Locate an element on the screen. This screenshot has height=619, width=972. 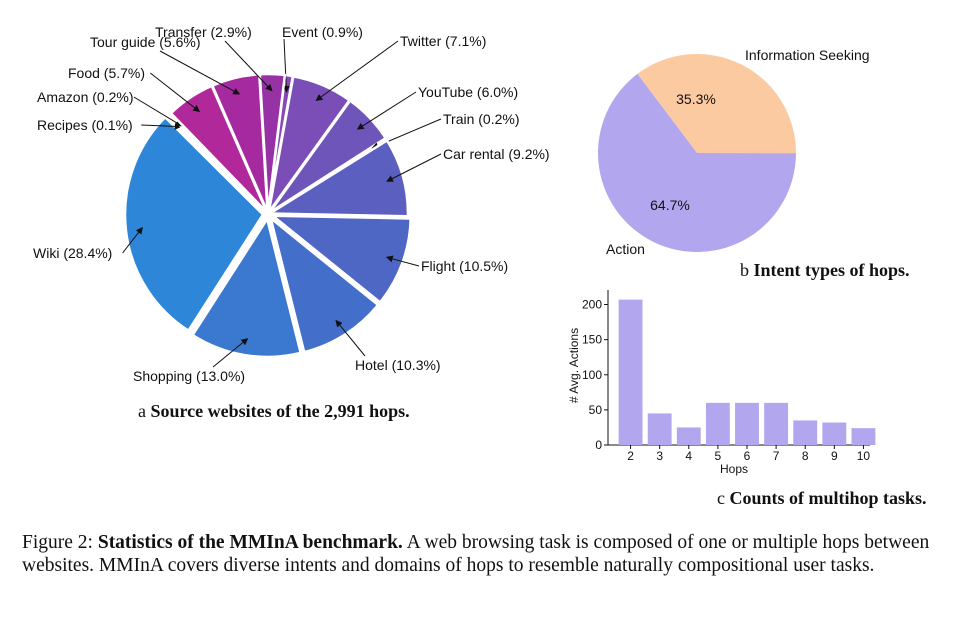
figure-caption-title: Statistics of the MMInA benchmark. is located at coordinates (250, 542).